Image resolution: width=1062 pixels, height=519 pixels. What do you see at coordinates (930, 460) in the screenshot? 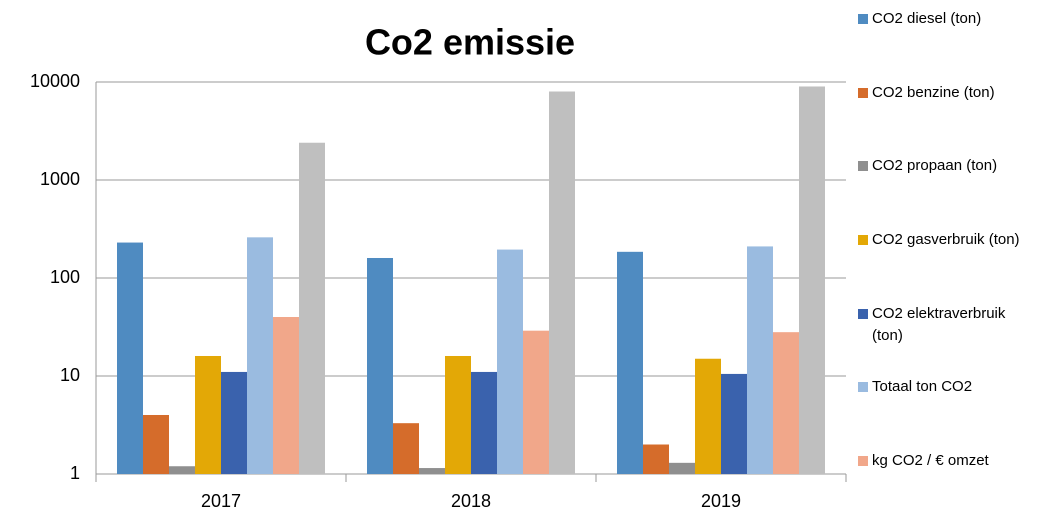
I see `legend-label: kg CO2 / € omzet` at bounding box center [930, 460].